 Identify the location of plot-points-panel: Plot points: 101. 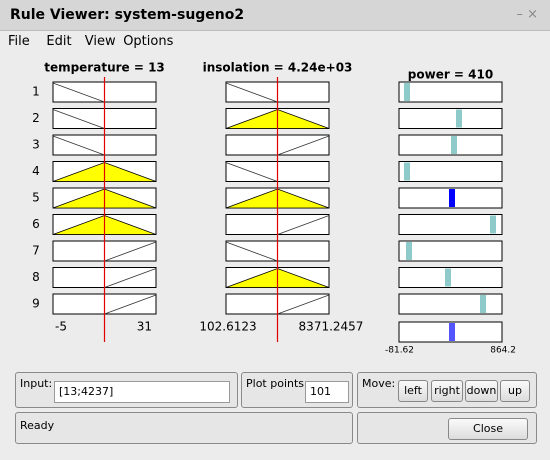
(297, 390).